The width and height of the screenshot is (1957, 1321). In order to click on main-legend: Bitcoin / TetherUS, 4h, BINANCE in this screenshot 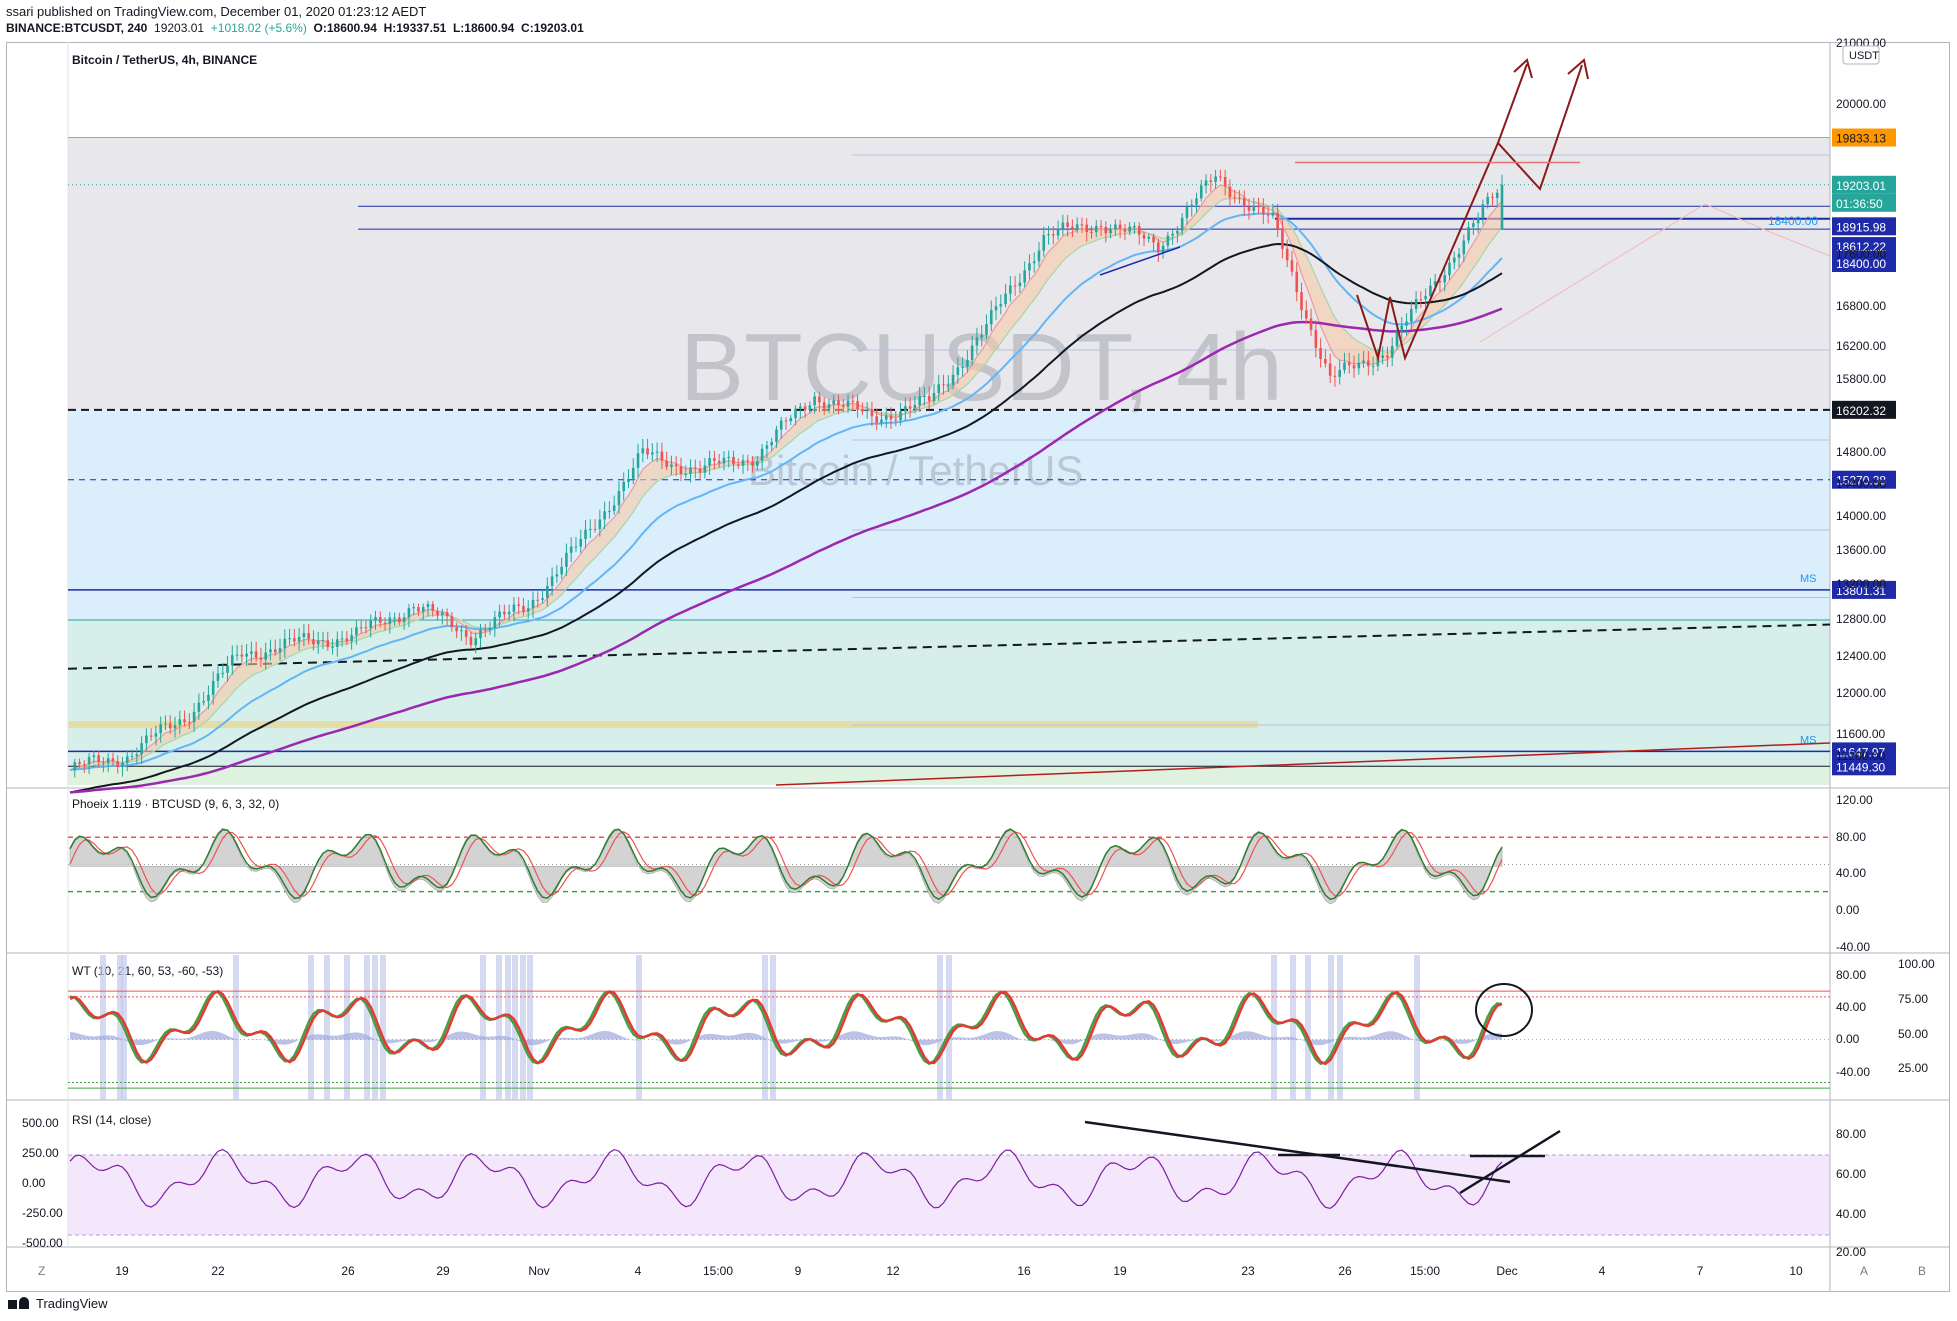, I will do `click(164, 60)`.